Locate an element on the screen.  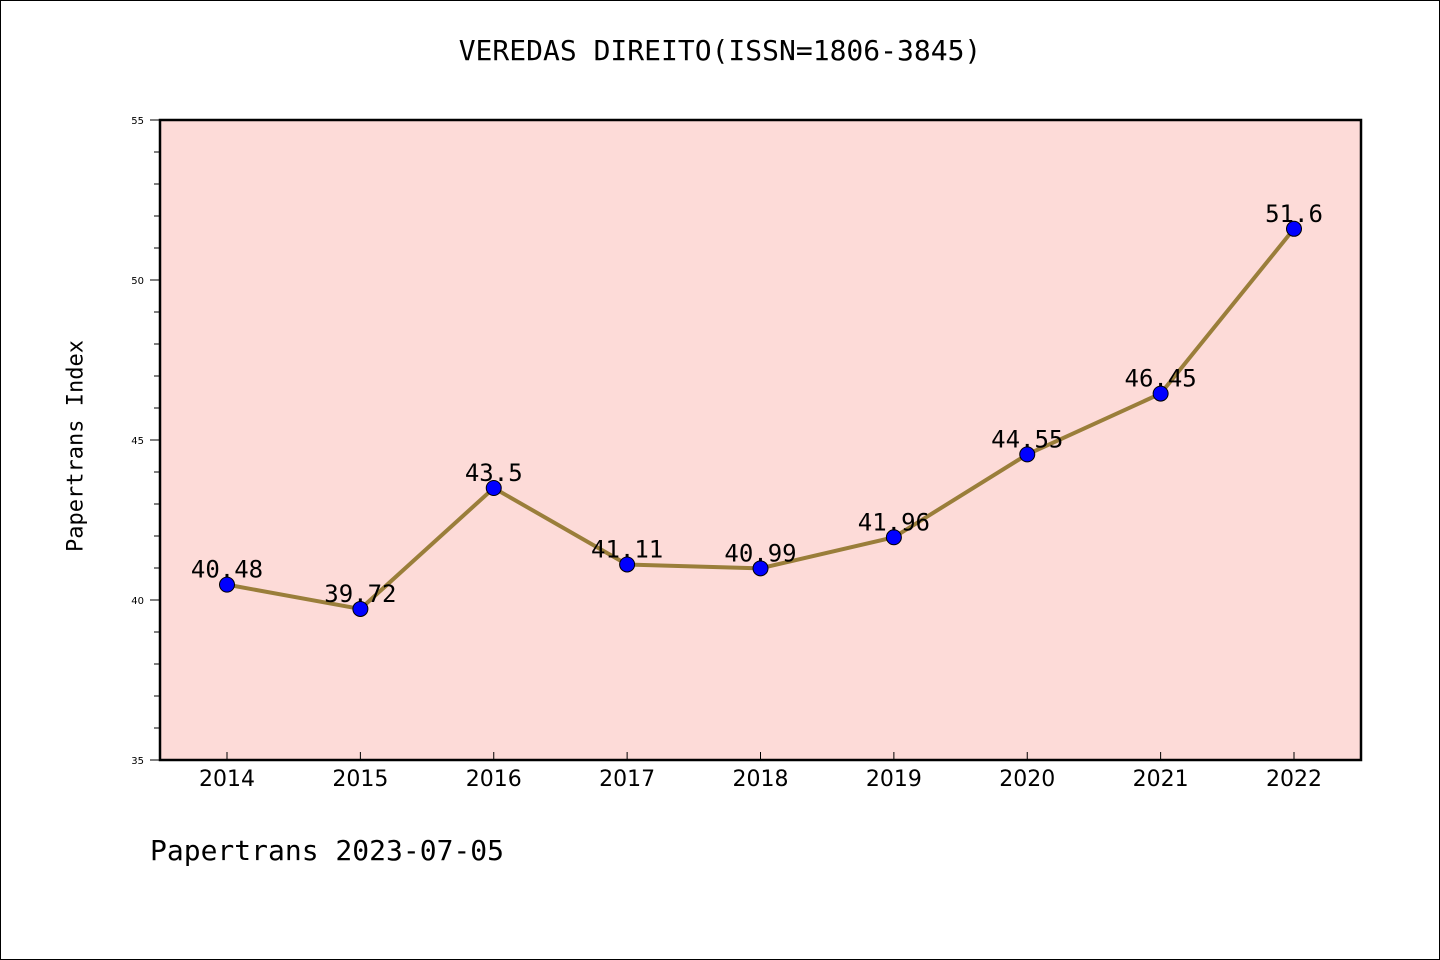
y-axis: 35 40 45 50 55 is located at coordinates (145, 441).